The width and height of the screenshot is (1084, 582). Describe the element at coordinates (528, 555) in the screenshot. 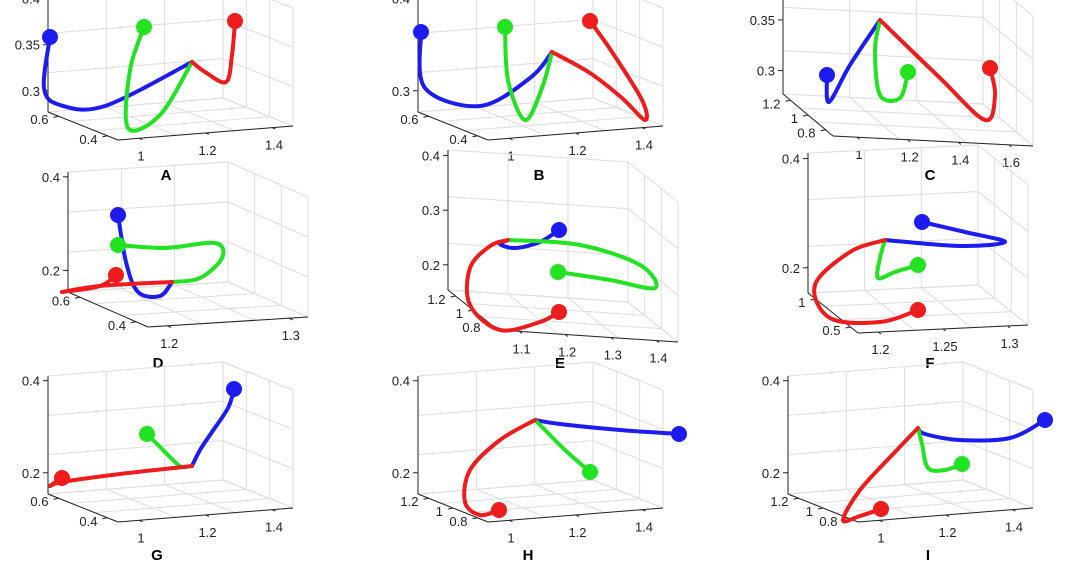

I see `panel-label: H` at that location.